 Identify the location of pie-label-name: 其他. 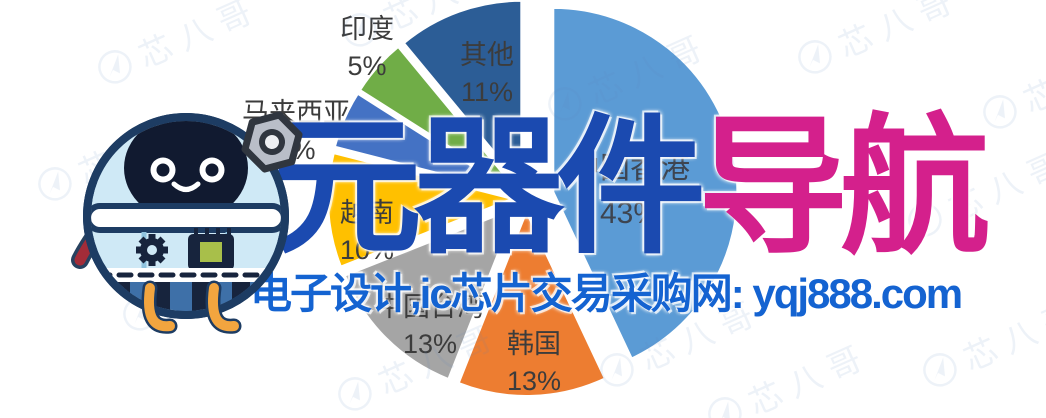
(487, 55).